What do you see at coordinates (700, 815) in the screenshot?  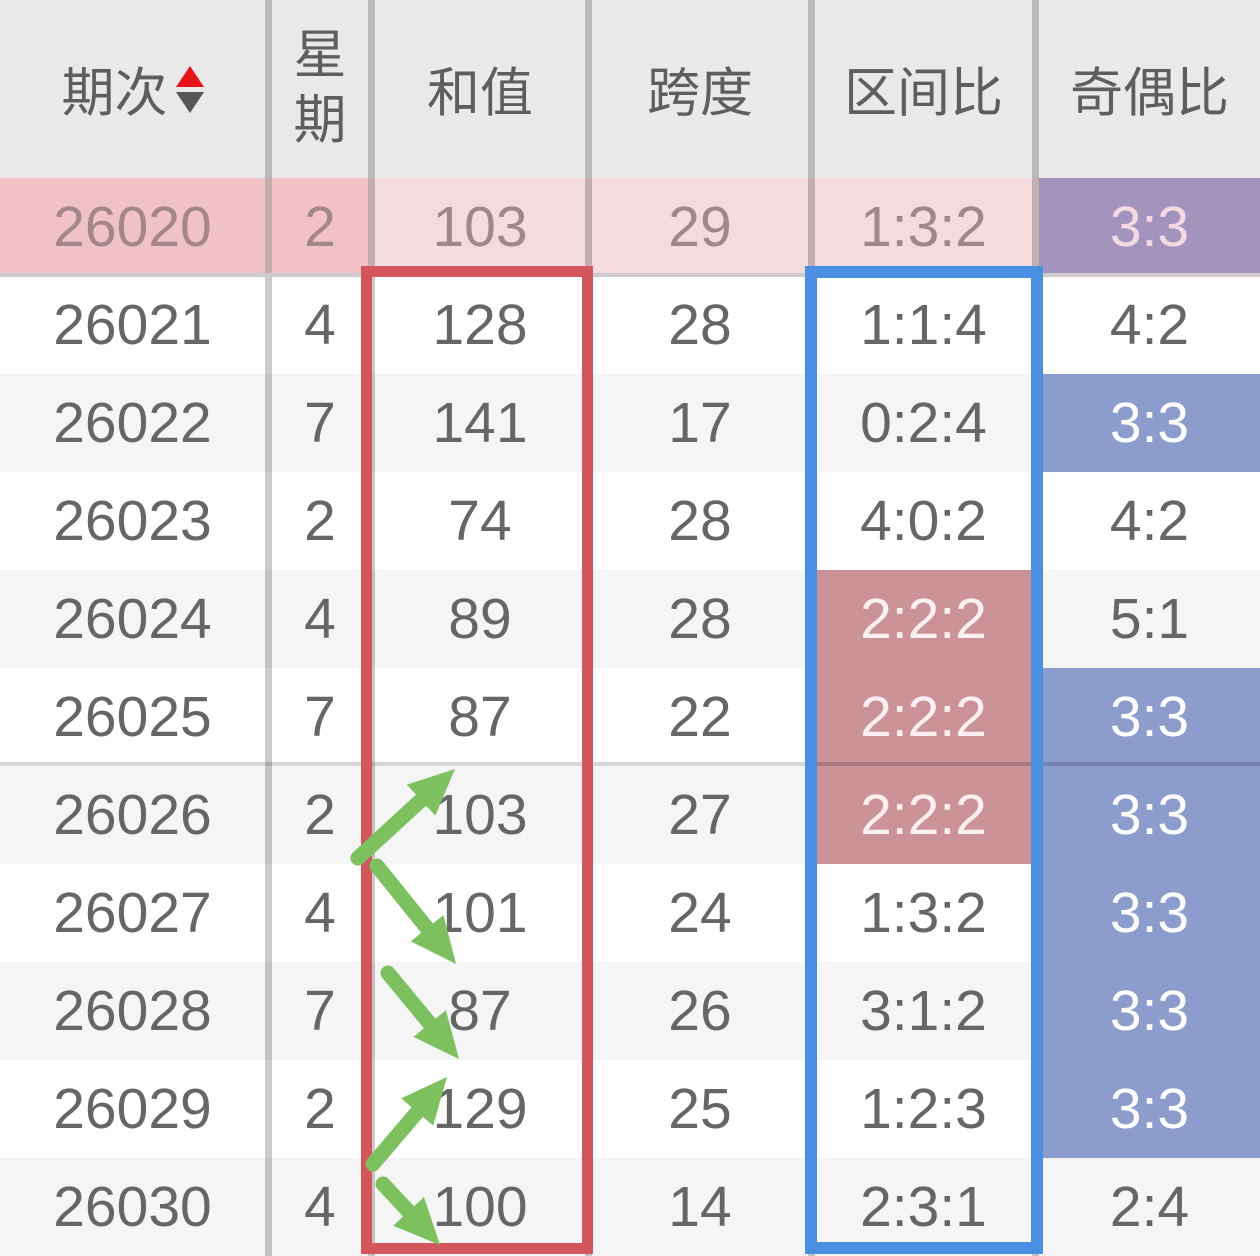 I see `cell-span: 27` at bounding box center [700, 815].